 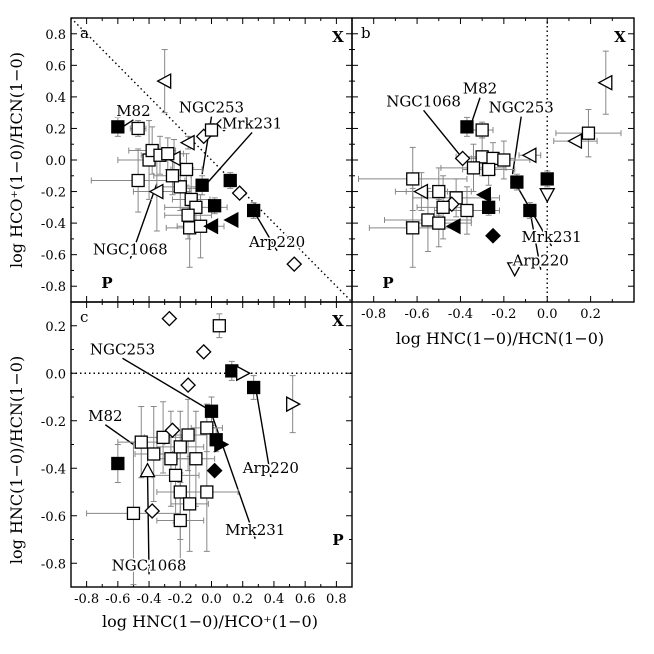 What do you see at coordinates (305, 599) in the screenshot?
I see `x-tick-label: 0.6` at bounding box center [305, 599].